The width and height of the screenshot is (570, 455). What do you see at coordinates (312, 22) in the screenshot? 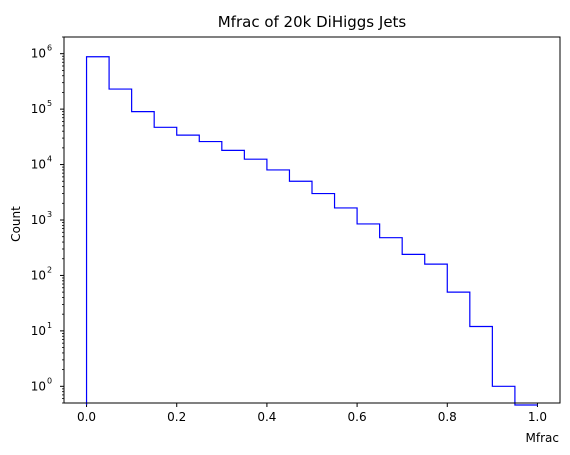
I see `chart-title: Mfrac of 20k DiHiggs Jets` at bounding box center [312, 22].